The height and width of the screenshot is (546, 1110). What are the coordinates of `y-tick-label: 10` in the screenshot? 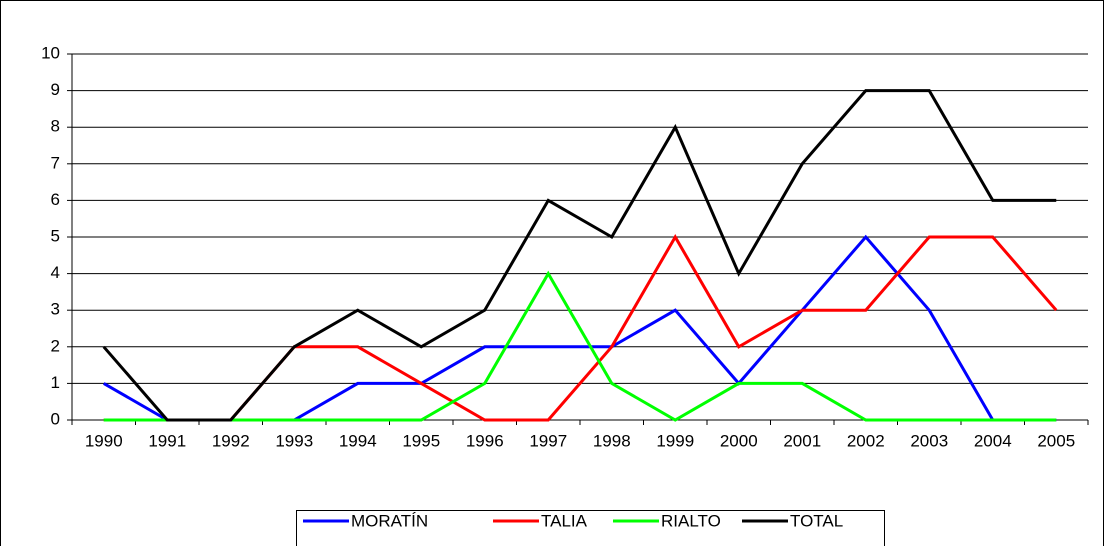 It's located at (50, 52).